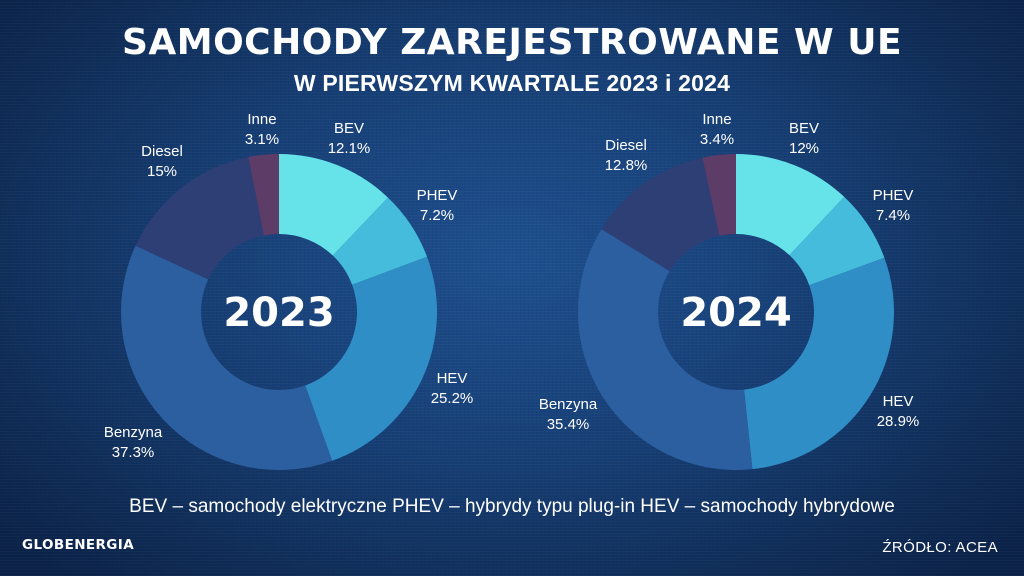  Describe the element at coordinates (278, 313) in the screenshot. I see `center-label-2023: 2023` at that location.